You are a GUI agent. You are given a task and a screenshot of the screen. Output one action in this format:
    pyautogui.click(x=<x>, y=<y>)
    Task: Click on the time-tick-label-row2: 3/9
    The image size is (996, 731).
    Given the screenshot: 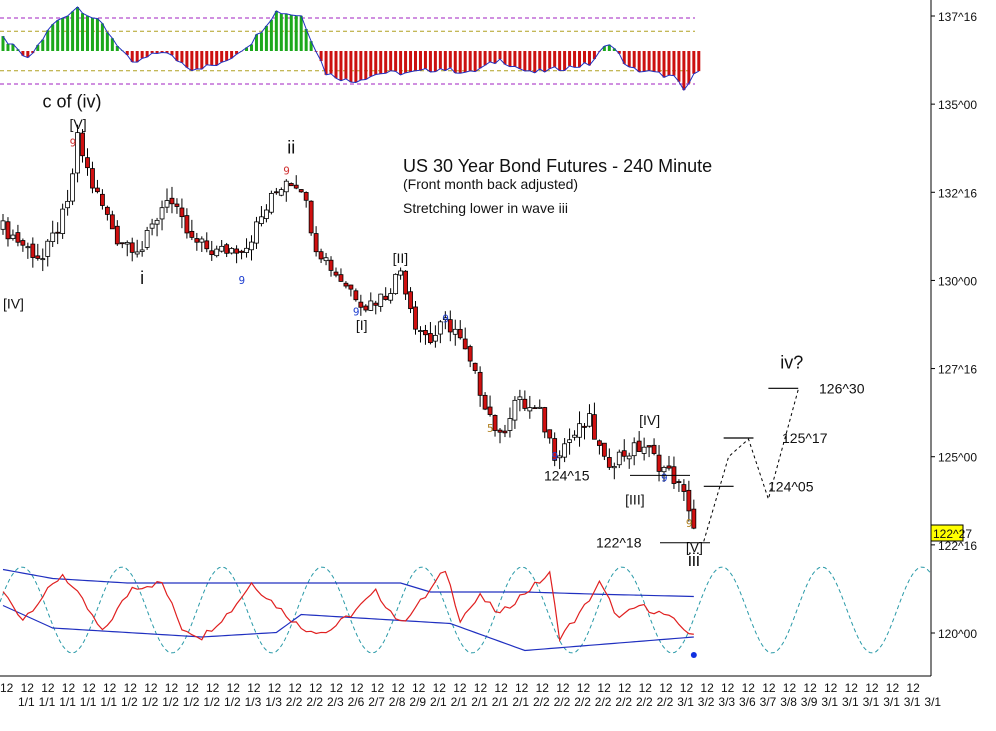 What is the action you would take?
    pyautogui.click(x=809, y=702)
    